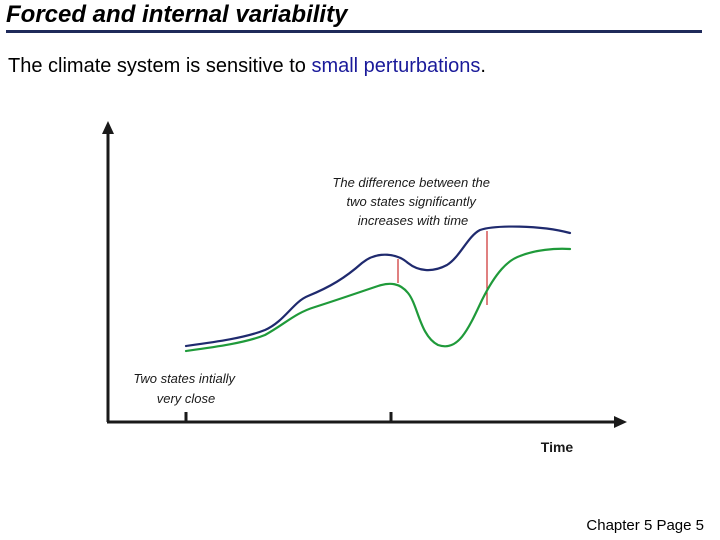 The width and height of the screenshot is (720, 540). I want to click on subtitle-highlight: small perturbations, so click(396, 66).